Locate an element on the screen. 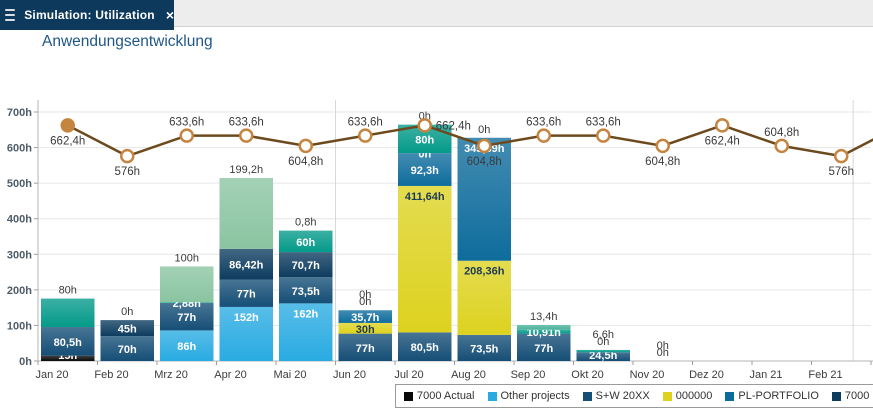 The width and height of the screenshot is (873, 409). y-tick-label: 300h is located at coordinates (19, 255).